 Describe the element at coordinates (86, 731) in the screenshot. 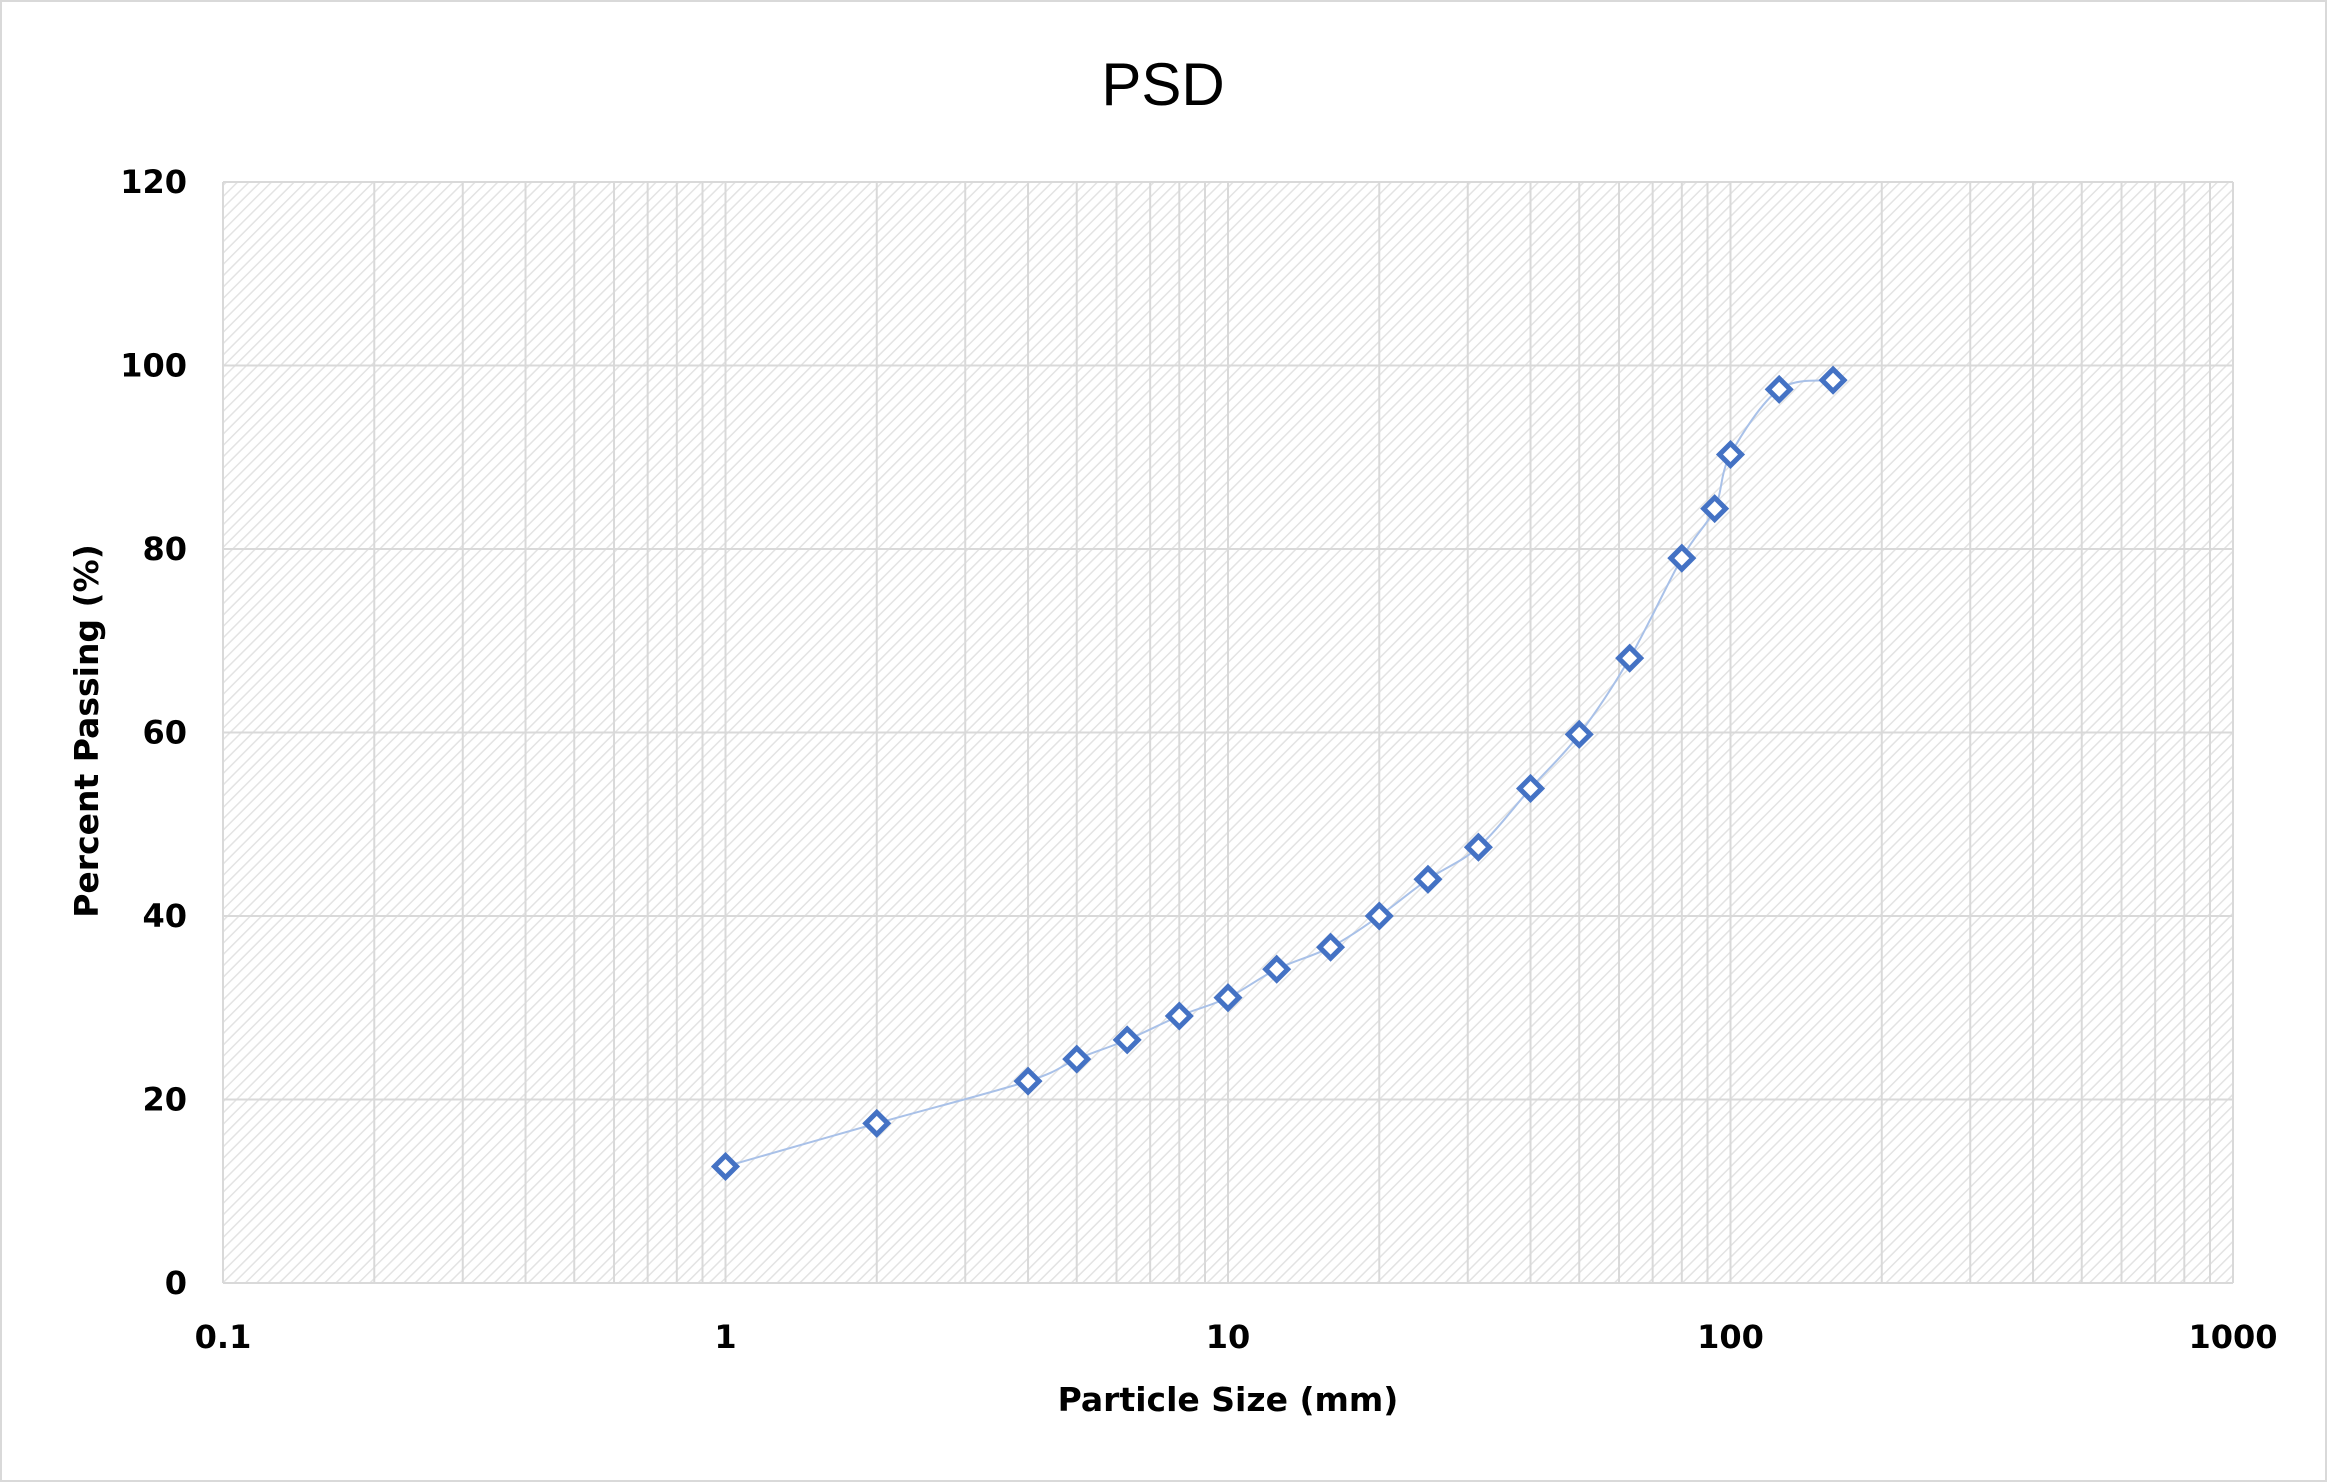

I see `y-axis-label: Percent Passing (%)` at that location.